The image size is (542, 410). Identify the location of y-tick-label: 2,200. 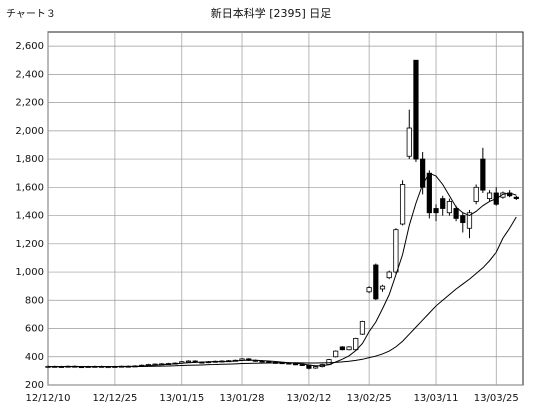
(29, 103).